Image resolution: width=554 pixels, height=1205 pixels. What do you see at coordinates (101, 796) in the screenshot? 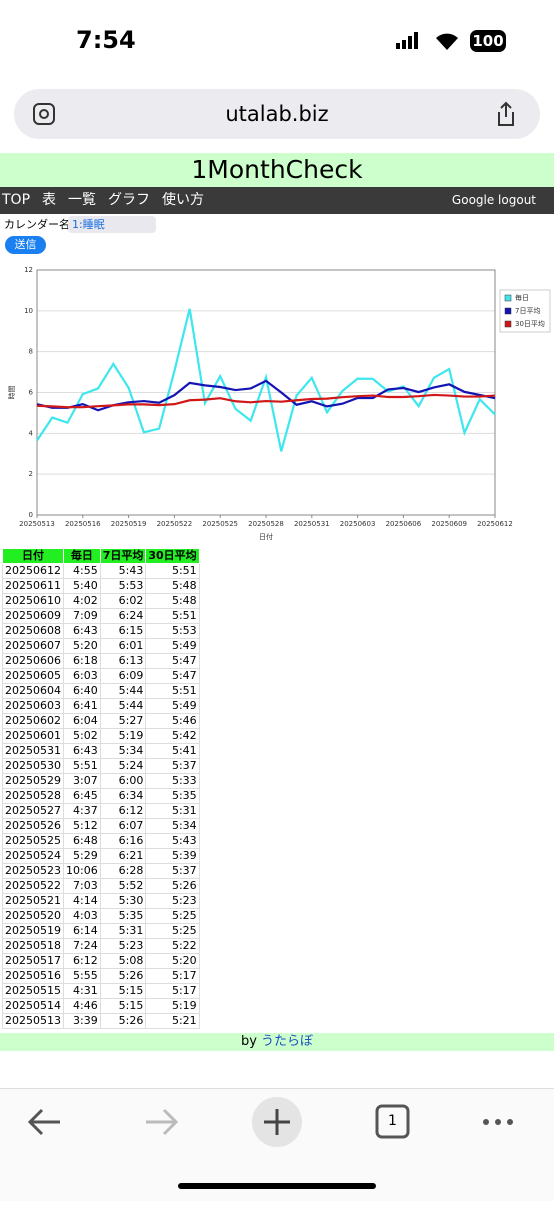
I see `table-row: 20250528 6:45 6:34 5:35` at bounding box center [101, 796].